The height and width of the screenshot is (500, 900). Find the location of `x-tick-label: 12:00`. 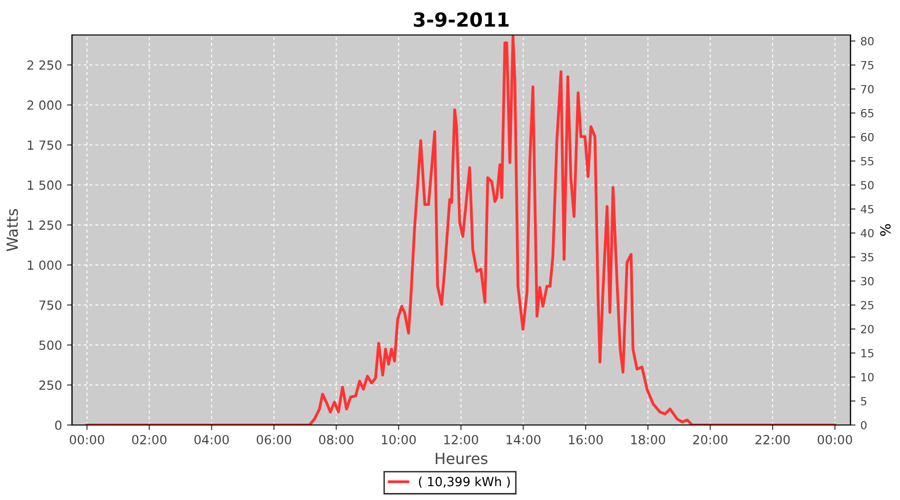

x-tick-label: 12:00 is located at coordinates (461, 439).